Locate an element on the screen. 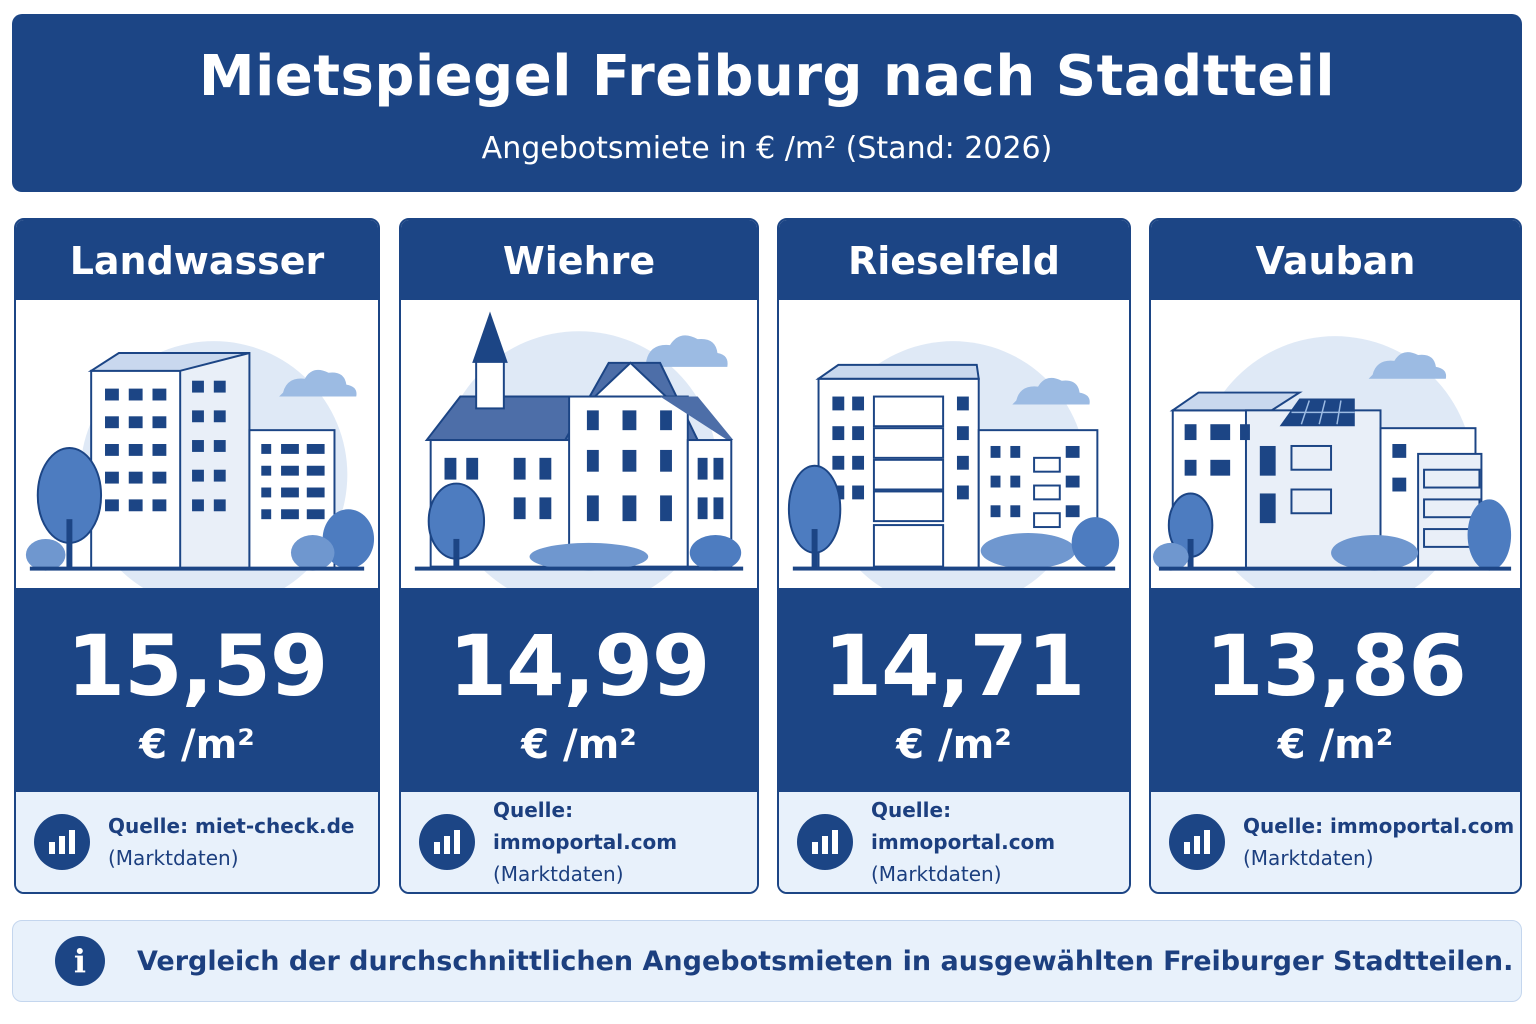  apartment-blocks-illustration is located at coordinates (197, 444).